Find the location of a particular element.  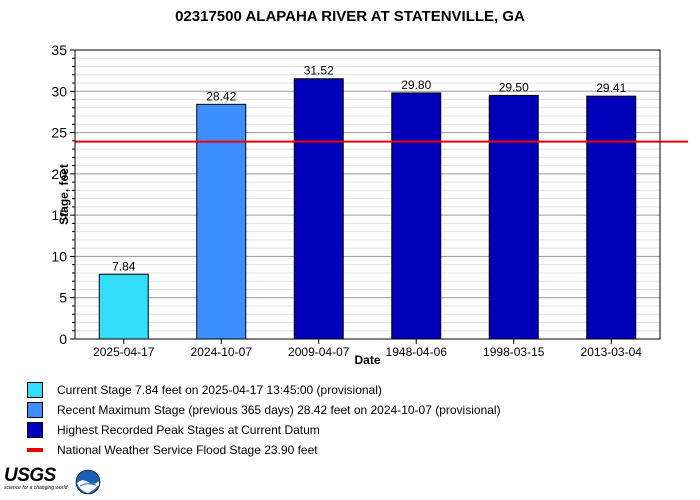

y-tick-label: 10 is located at coordinates (59, 256).